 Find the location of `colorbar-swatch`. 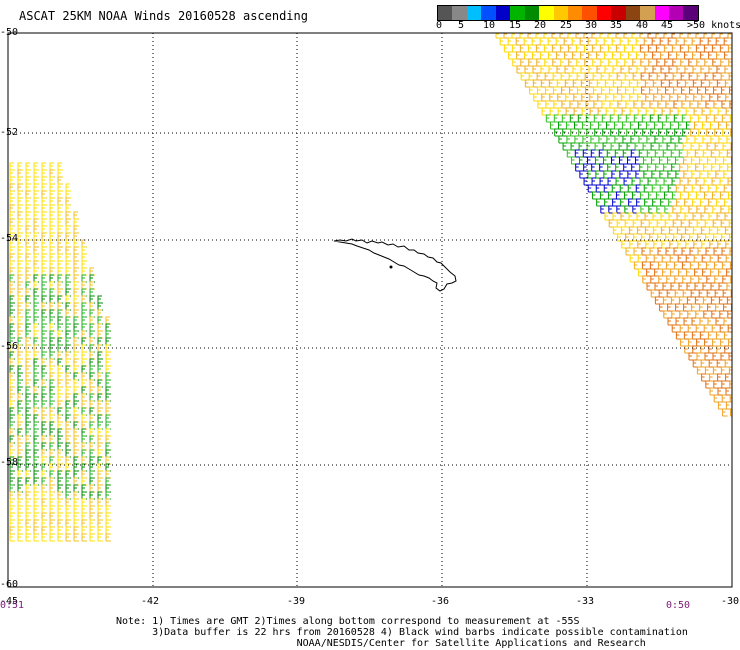

colorbar-swatch is located at coordinates (532, 13).